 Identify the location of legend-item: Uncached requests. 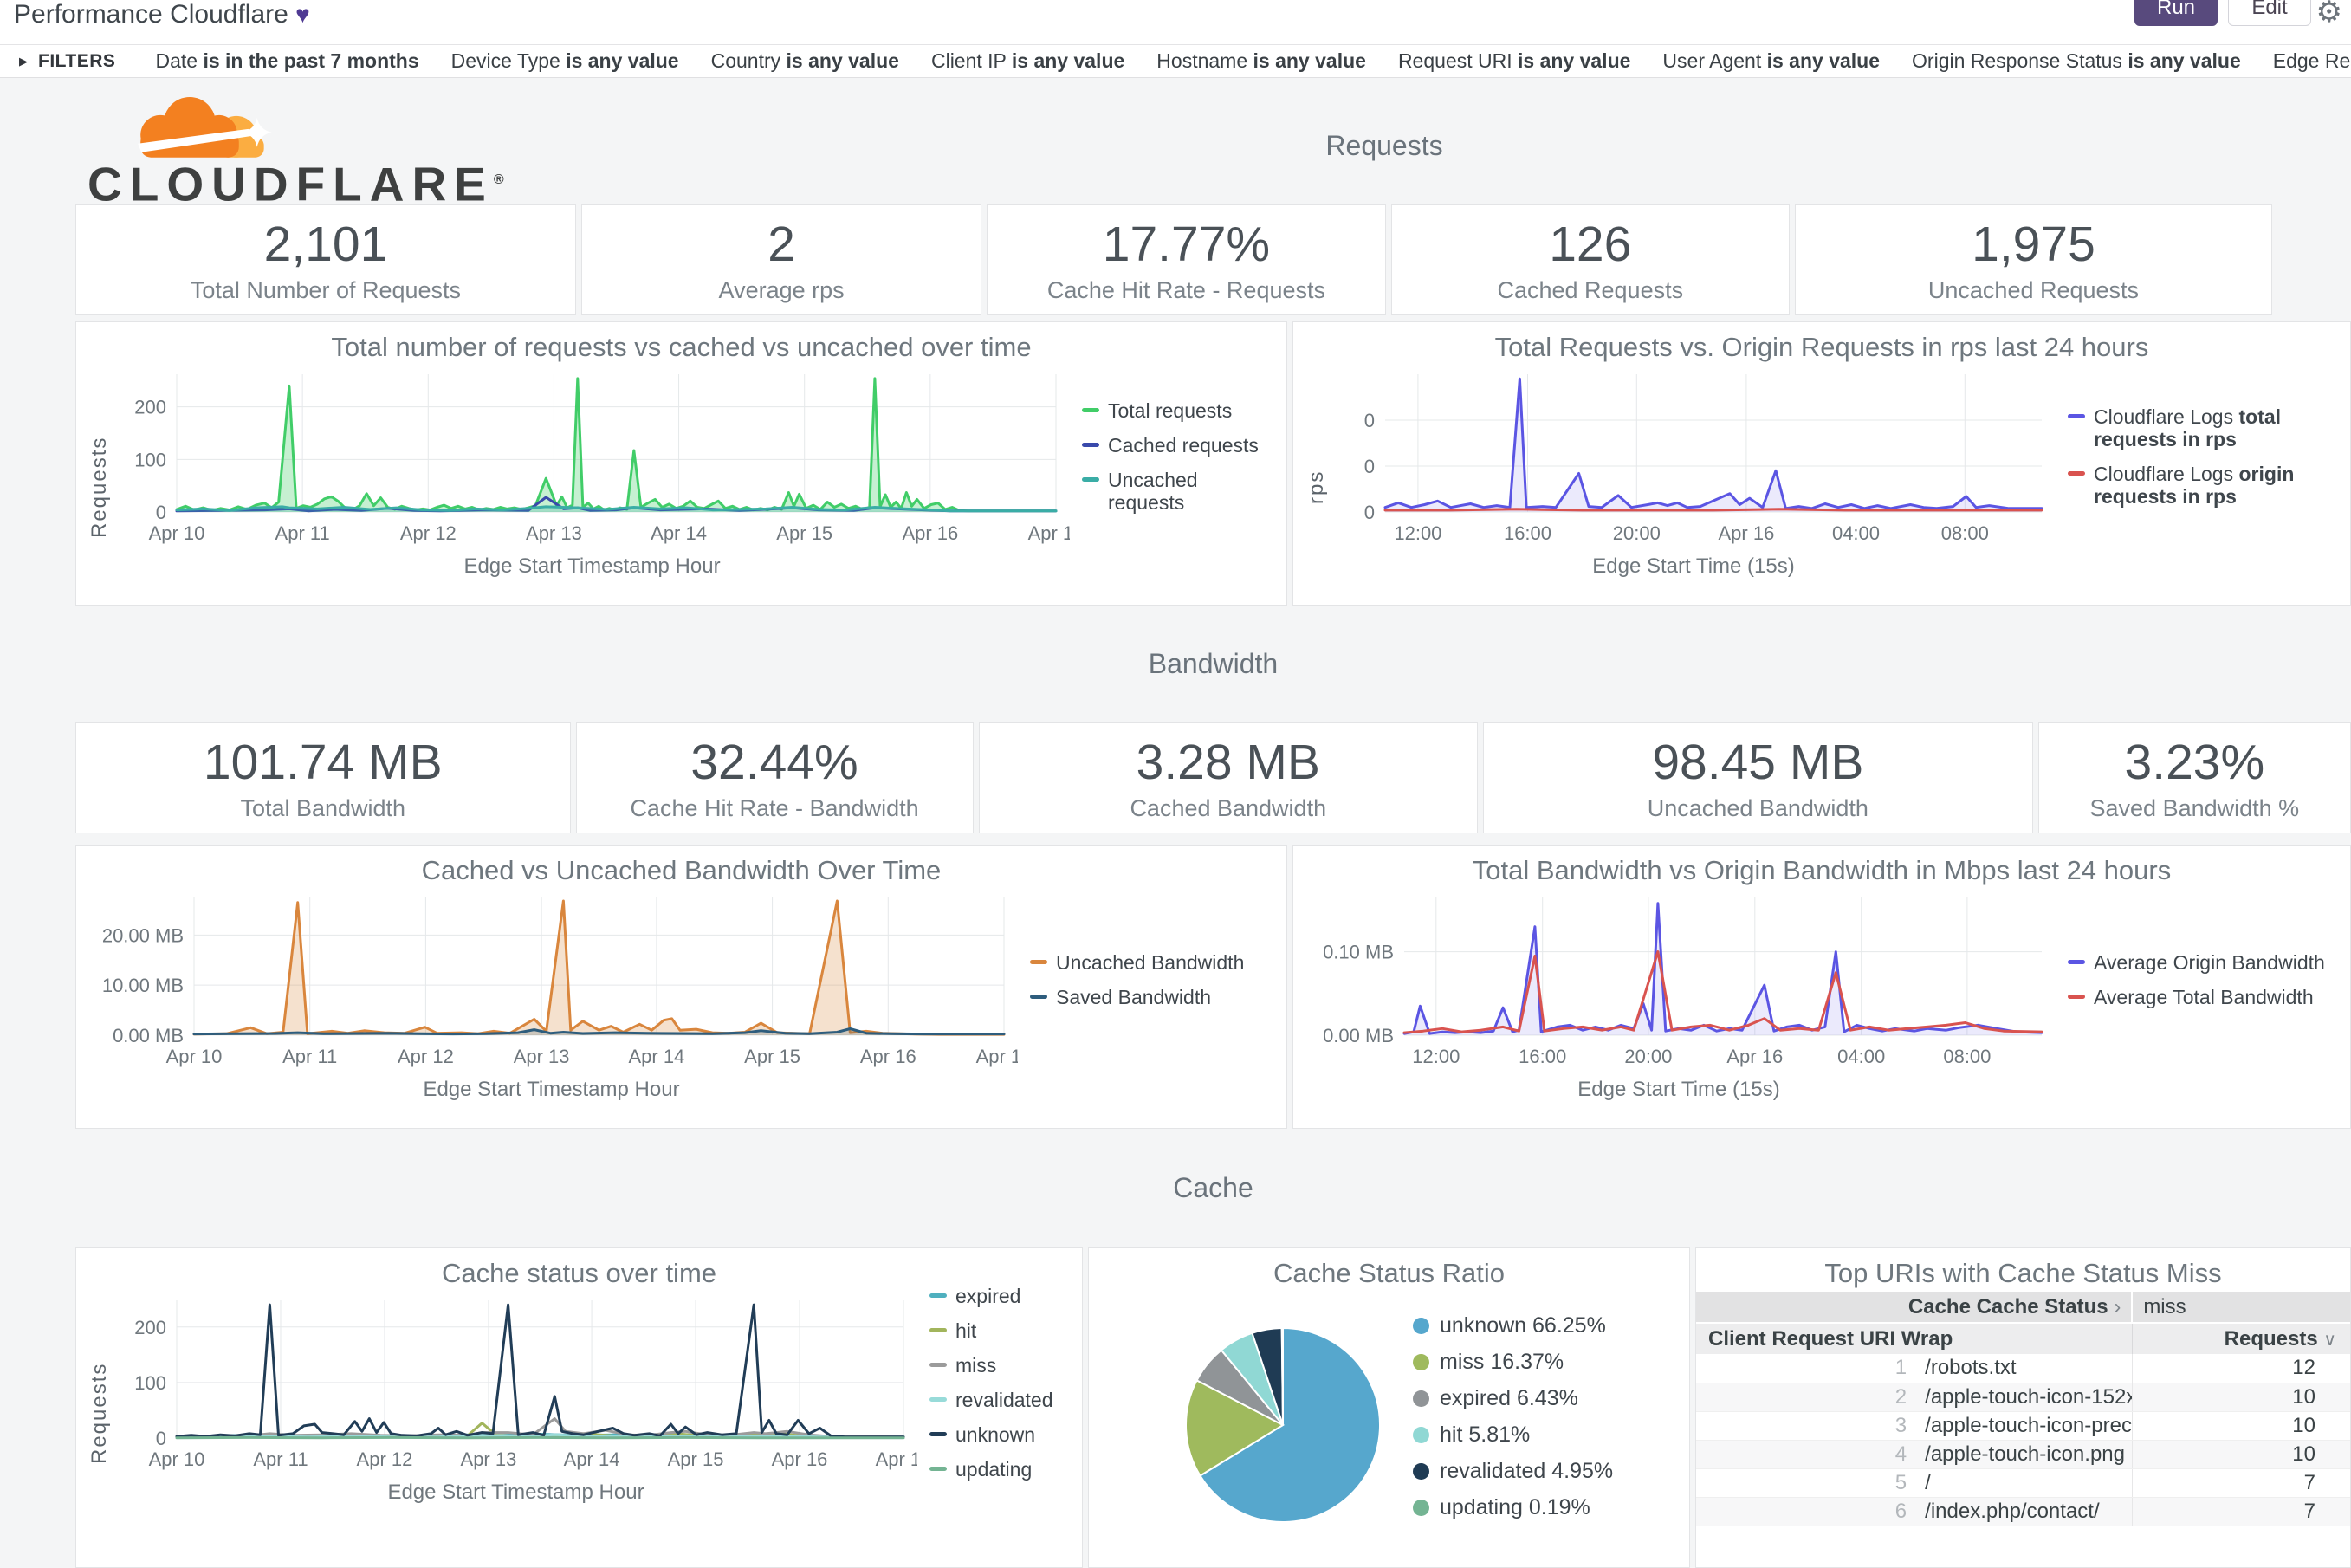
(1180, 491).